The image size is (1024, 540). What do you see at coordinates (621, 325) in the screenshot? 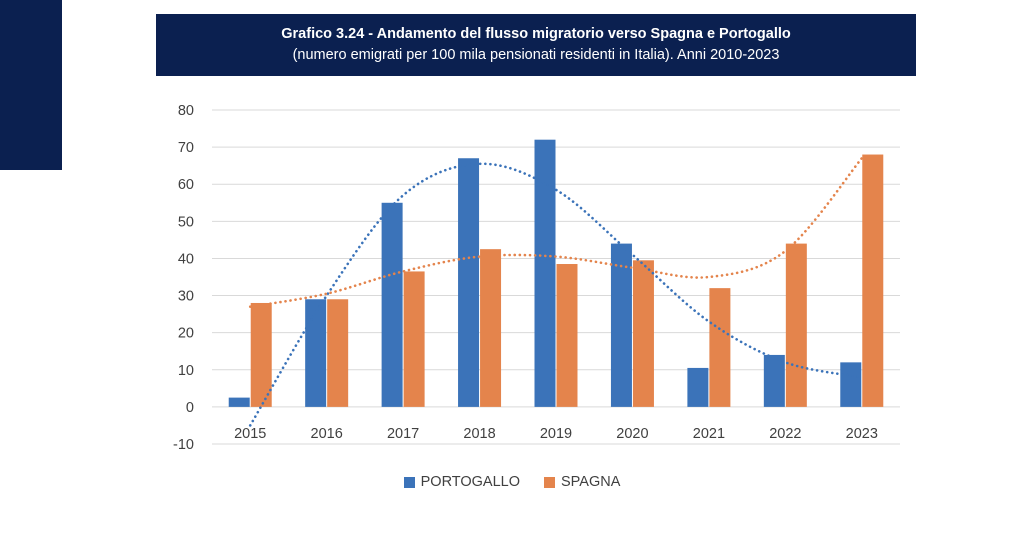
I see `bar-portogallo-2020` at bounding box center [621, 325].